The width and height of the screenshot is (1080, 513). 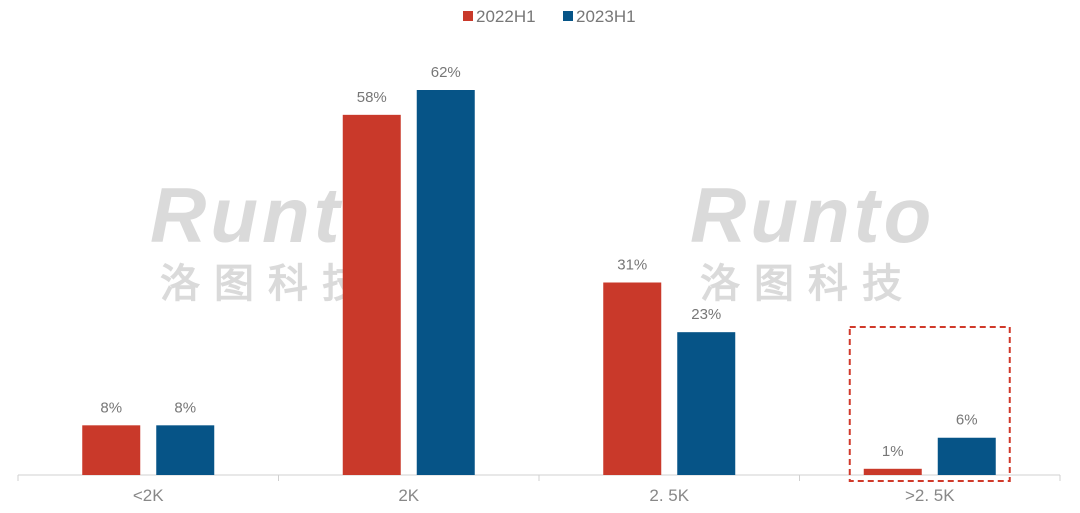 I want to click on data-label: 1%, so click(x=893, y=451).